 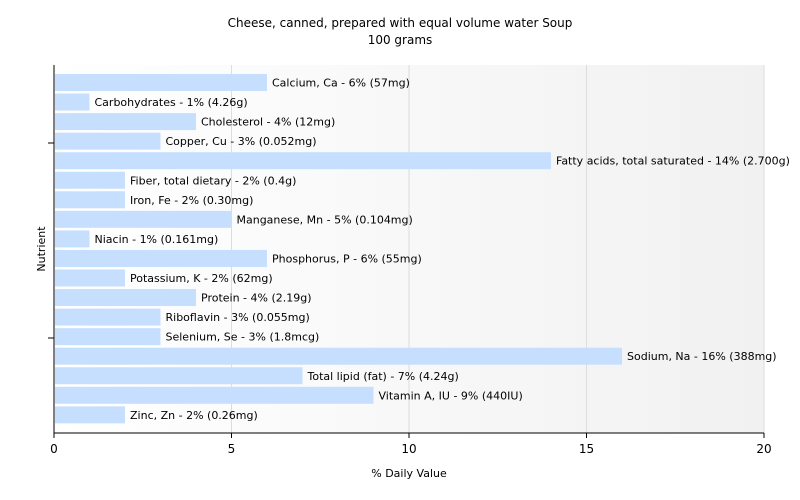 I want to click on x-tick-label: 0, so click(x=54, y=449).